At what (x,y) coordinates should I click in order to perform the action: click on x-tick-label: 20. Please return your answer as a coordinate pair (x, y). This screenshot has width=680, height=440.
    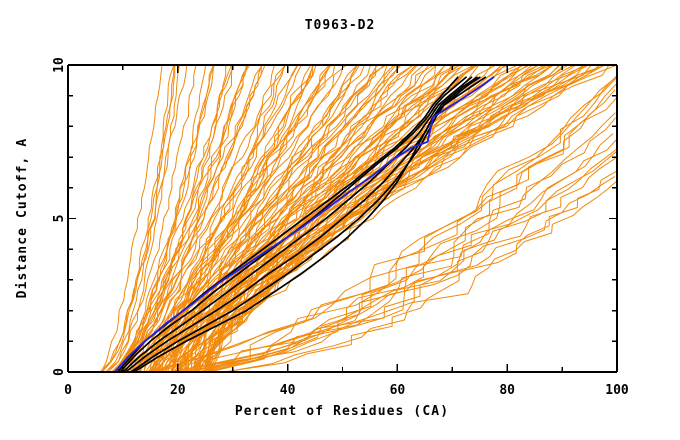
    Looking at the image, I should click on (178, 390).